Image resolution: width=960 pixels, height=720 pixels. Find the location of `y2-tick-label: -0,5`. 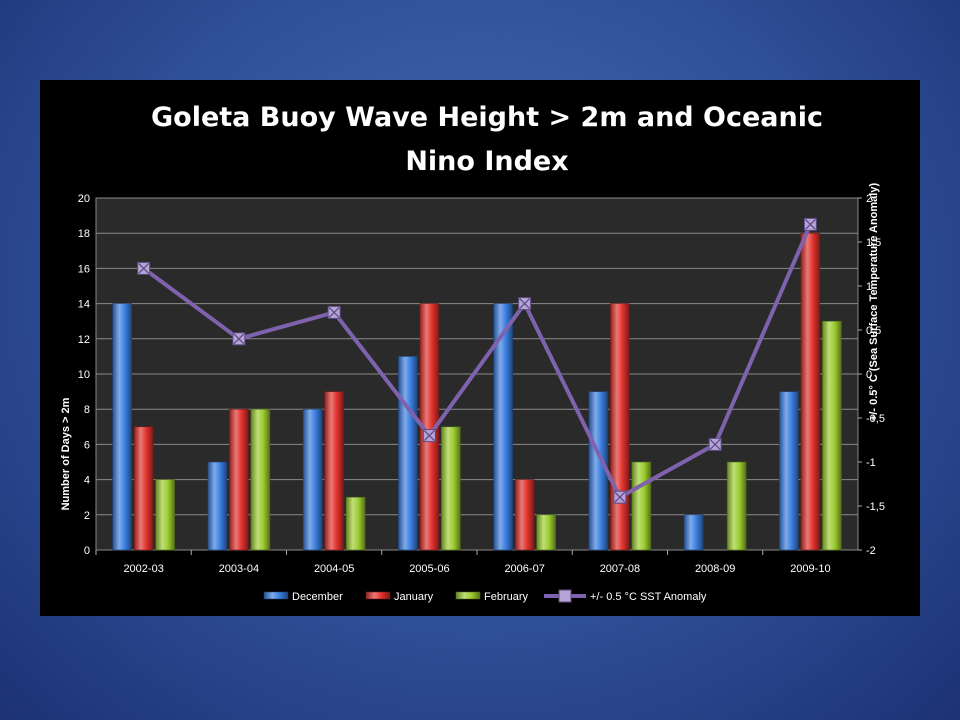

y2-tick-label: -0,5 is located at coordinates (875, 419).